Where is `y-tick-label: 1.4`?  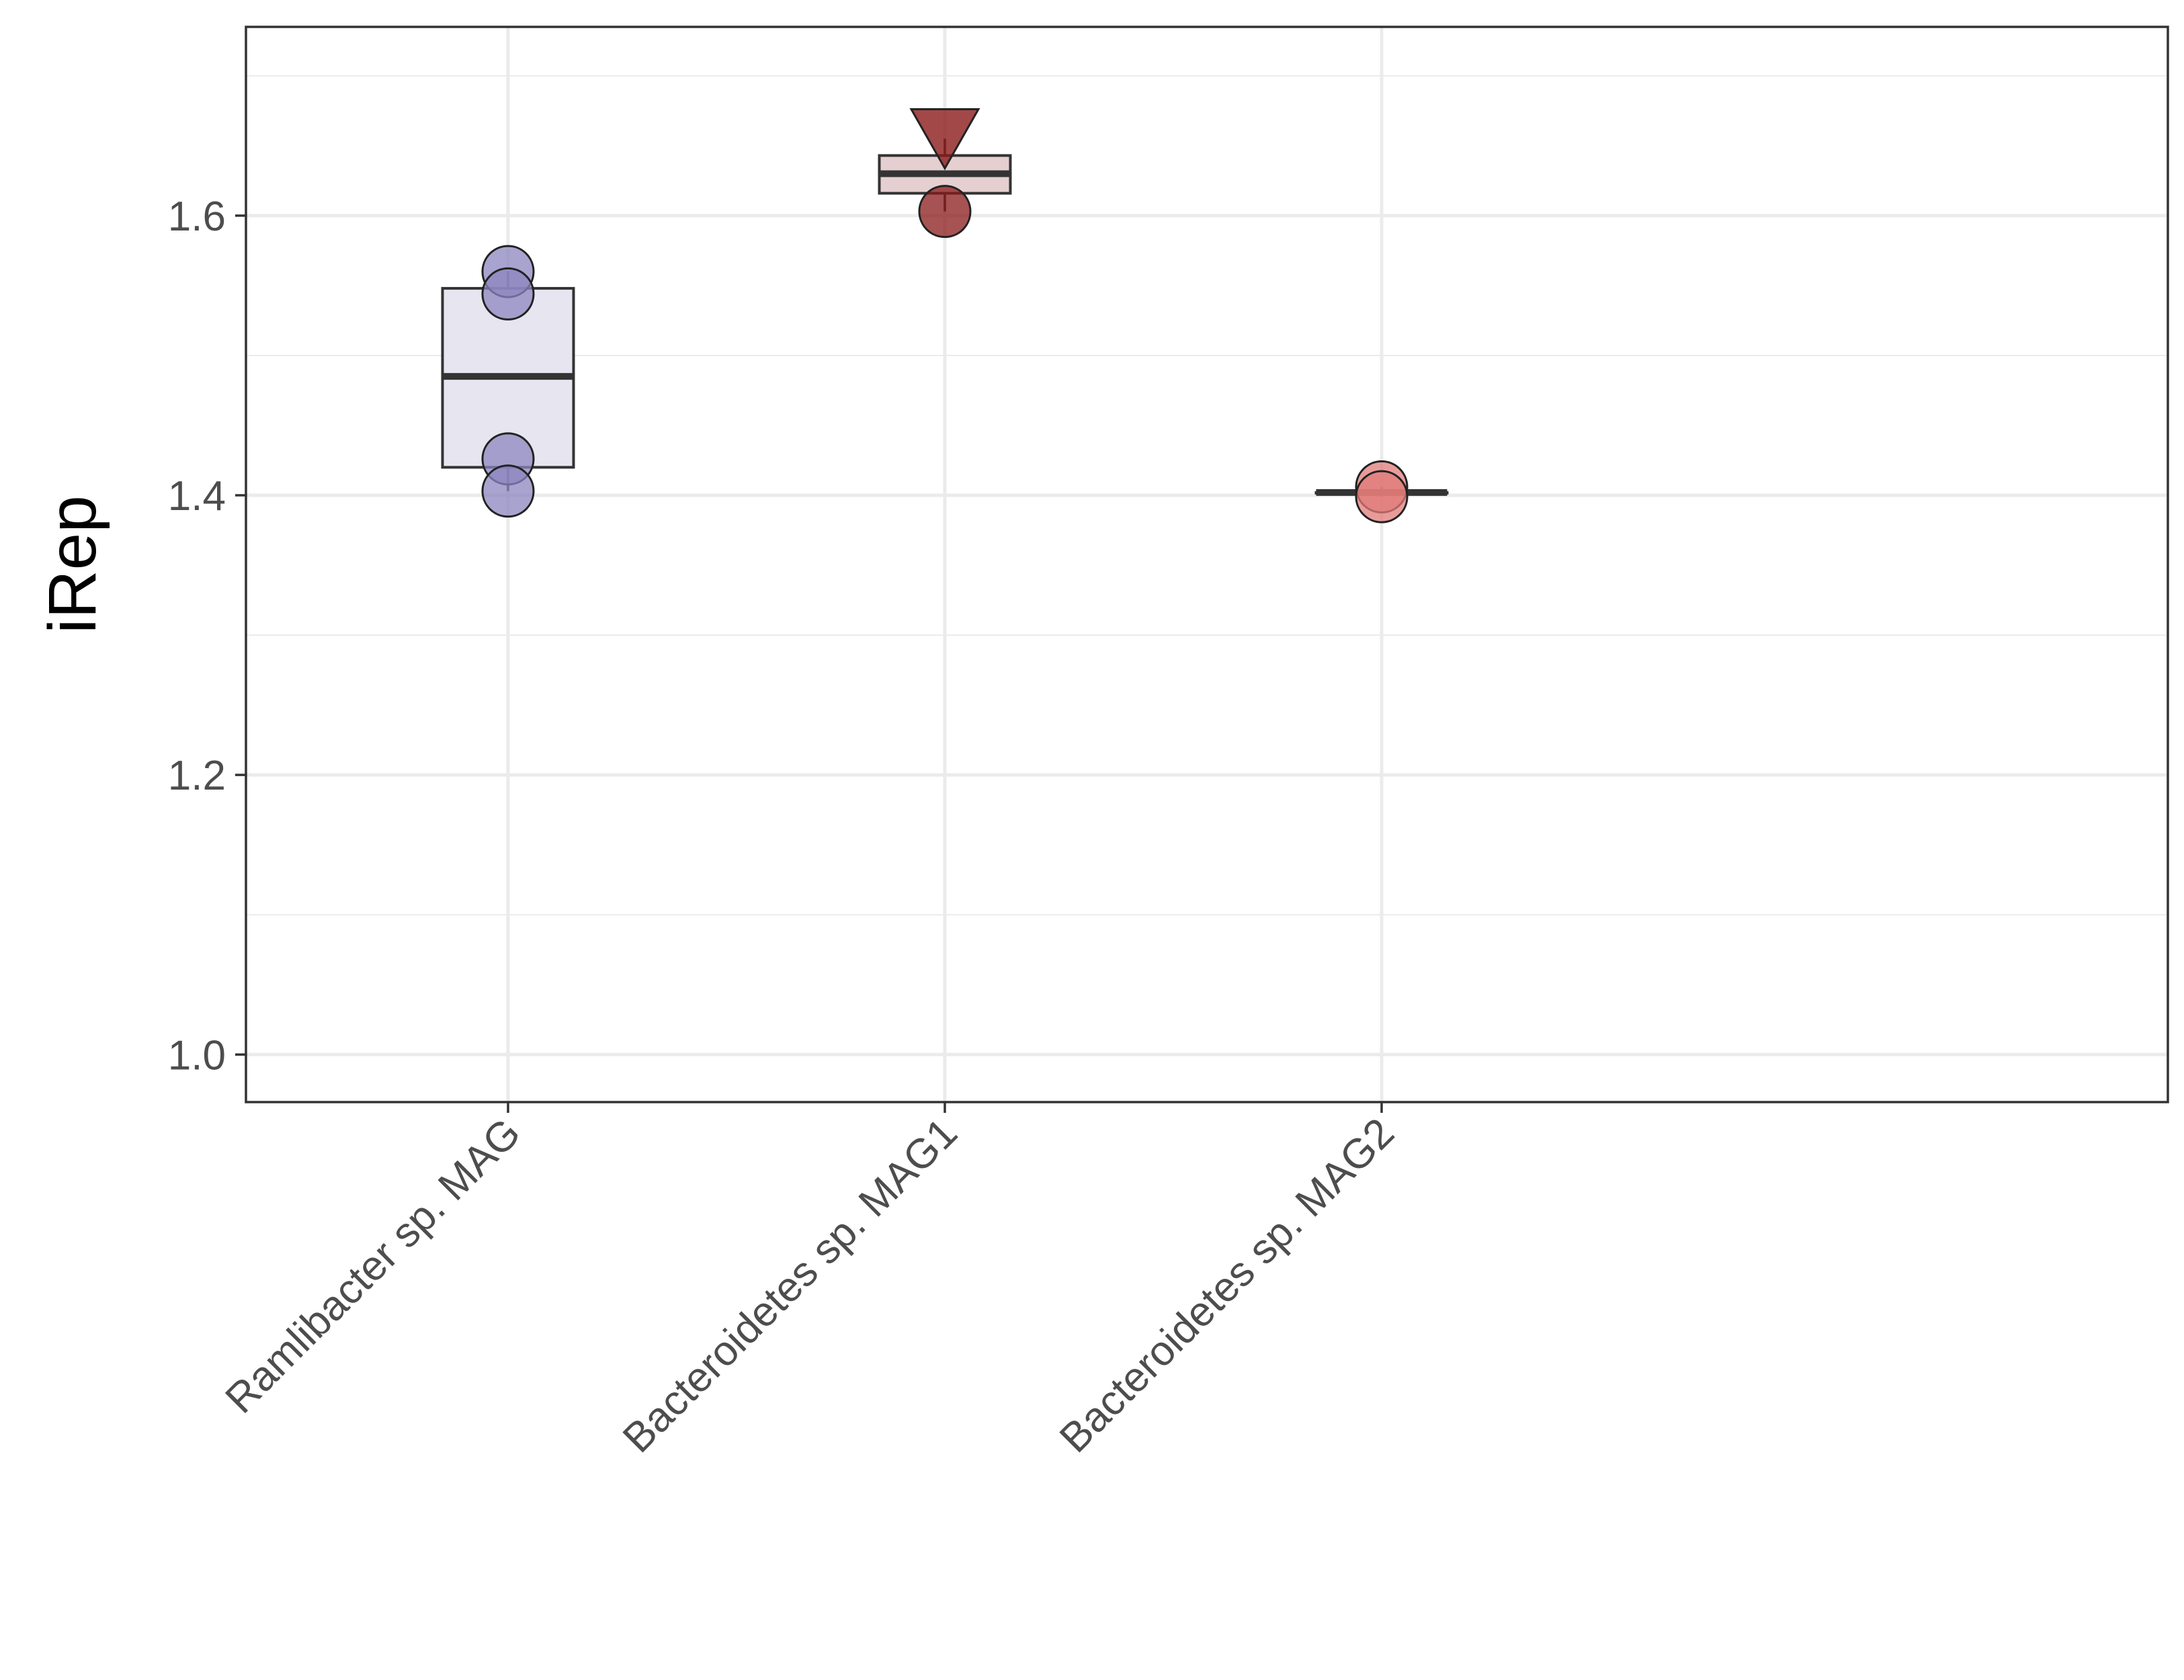
y-tick-label: 1.4 is located at coordinates (197, 496).